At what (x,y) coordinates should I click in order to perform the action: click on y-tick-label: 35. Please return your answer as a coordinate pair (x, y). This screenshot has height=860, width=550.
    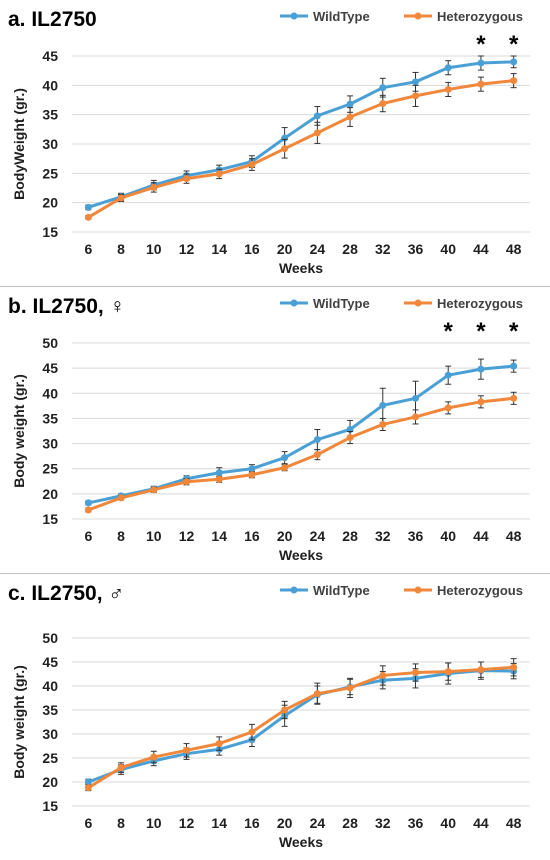
    Looking at the image, I should click on (50, 418).